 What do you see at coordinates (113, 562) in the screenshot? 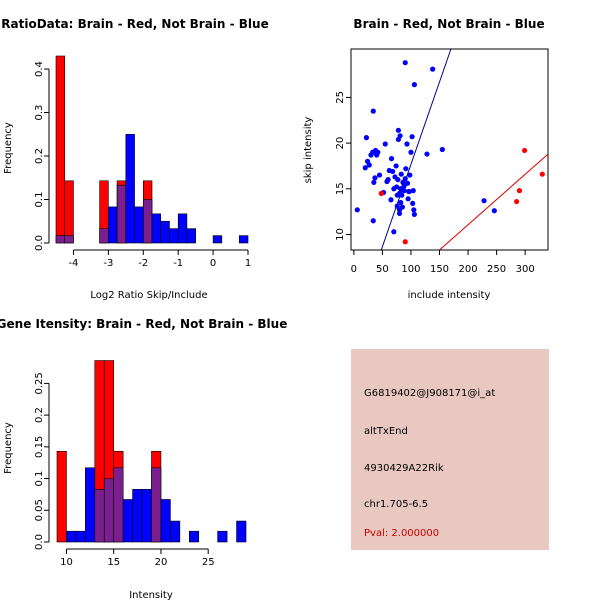
I see `gene-hist-x-tick-label-1: 15` at bounding box center [113, 562].